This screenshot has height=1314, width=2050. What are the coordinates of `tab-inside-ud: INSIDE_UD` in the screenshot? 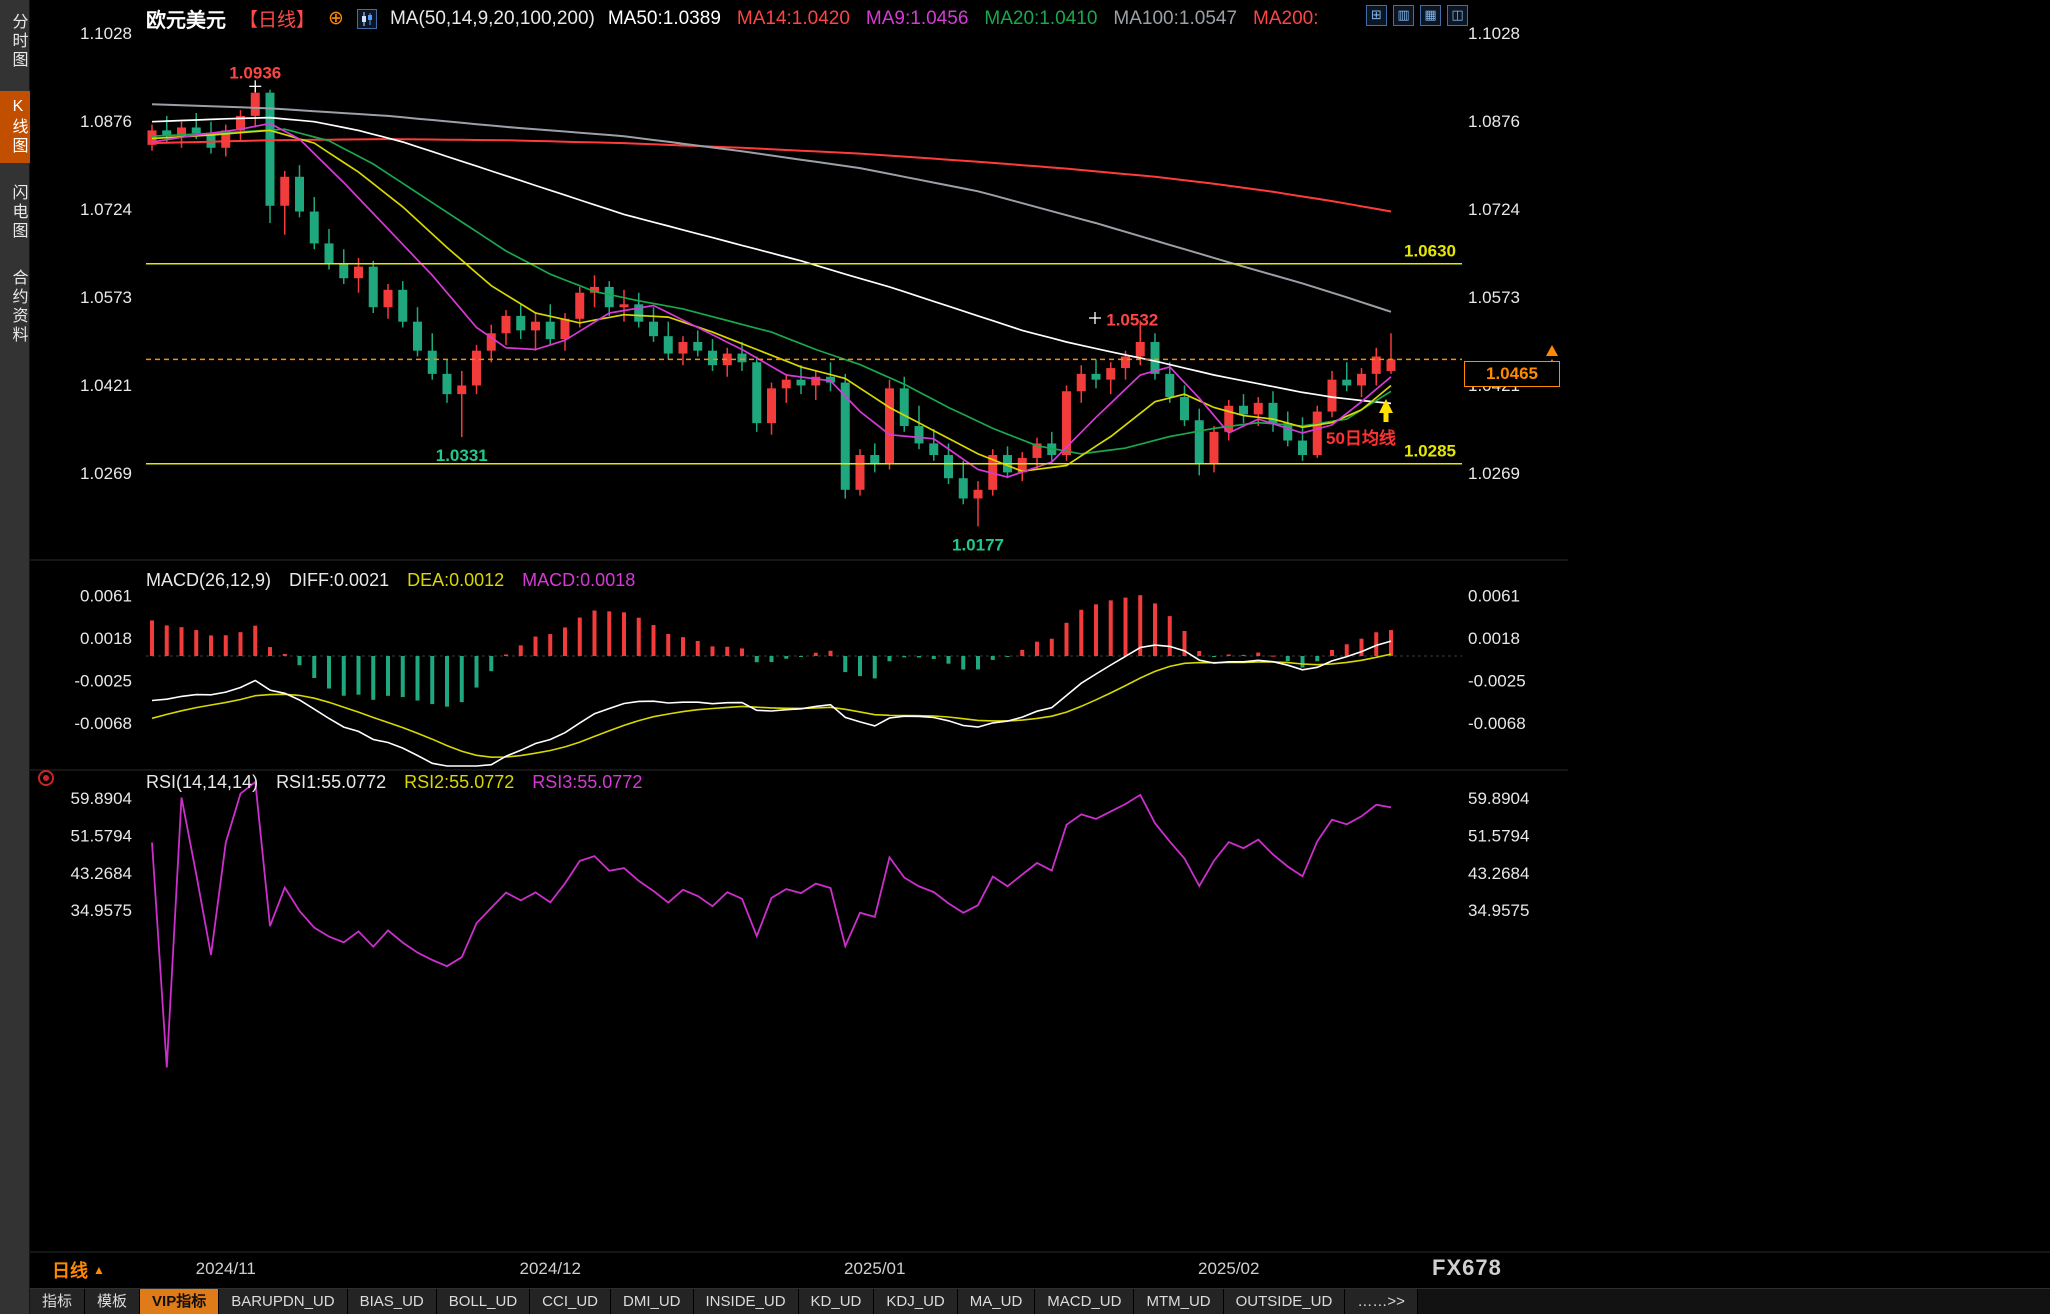 It's located at (746, 1301).